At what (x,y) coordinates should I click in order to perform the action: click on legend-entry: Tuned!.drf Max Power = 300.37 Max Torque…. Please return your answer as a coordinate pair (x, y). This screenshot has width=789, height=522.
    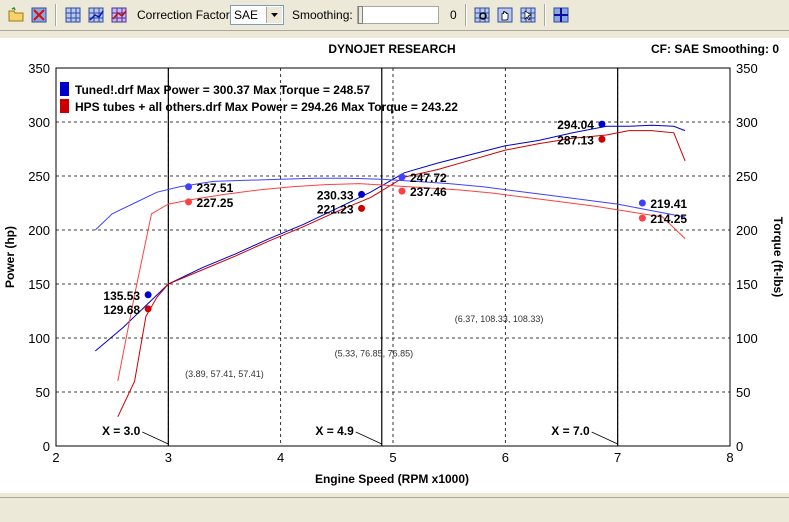
    Looking at the image, I should click on (222, 90).